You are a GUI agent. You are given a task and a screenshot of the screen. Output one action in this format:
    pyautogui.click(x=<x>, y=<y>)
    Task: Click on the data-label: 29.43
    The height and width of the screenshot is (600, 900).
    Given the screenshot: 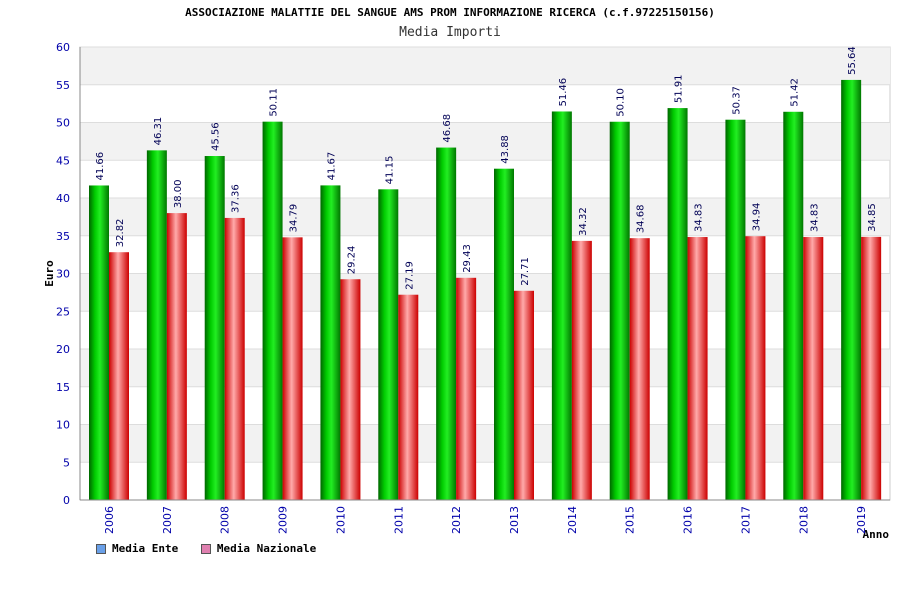 What is the action you would take?
    pyautogui.click(x=467, y=258)
    